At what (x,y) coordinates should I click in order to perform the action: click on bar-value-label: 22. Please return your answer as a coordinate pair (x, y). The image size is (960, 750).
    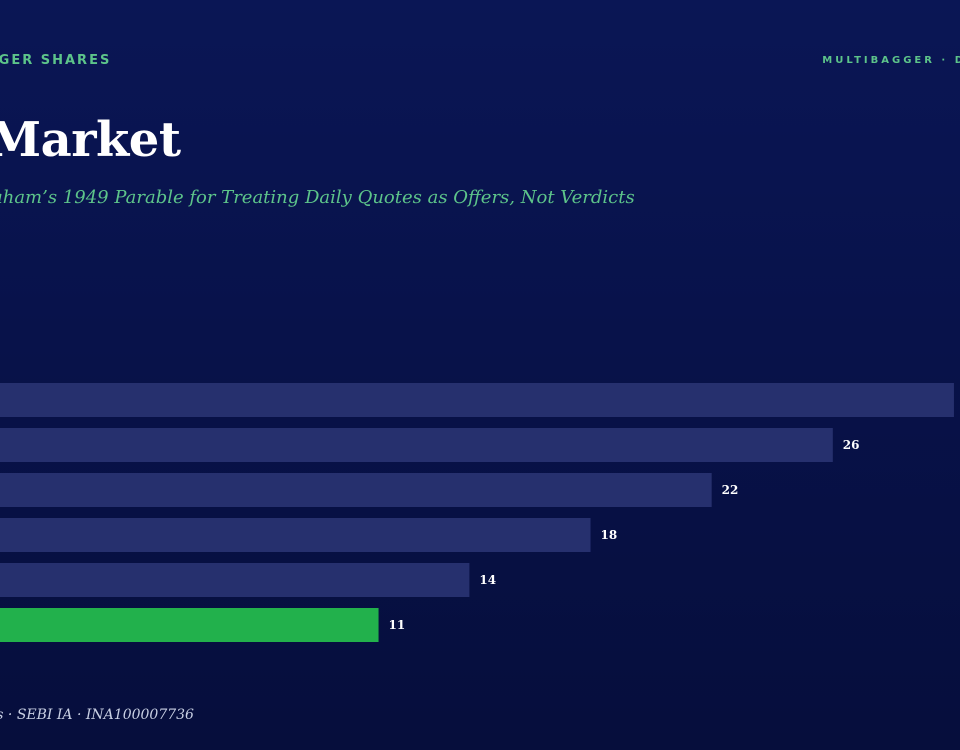
    Looking at the image, I should click on (730, 490).